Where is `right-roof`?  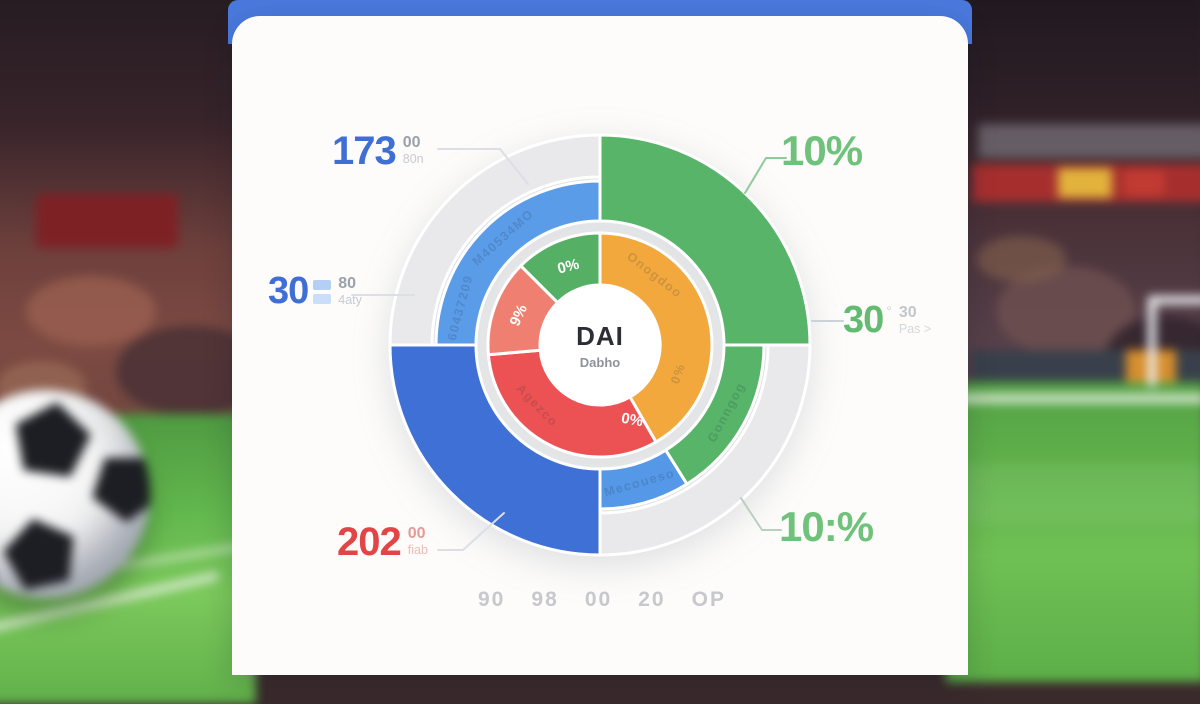
right-roof is located at coordinates (1089, 141).